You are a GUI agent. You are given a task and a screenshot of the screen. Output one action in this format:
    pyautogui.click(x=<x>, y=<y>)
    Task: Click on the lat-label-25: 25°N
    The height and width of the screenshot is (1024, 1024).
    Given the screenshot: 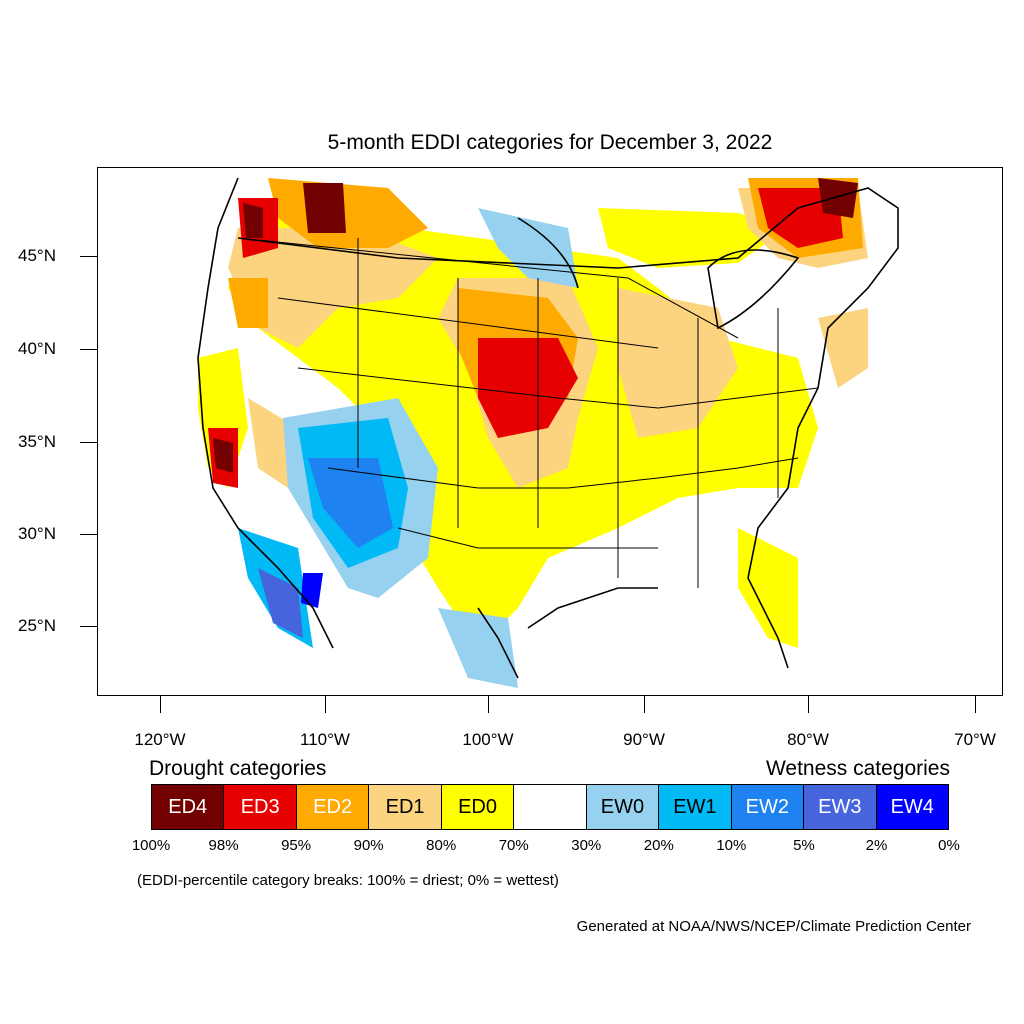 What is the action you would take?
    pyautogui.click(x=37, y=625)
    